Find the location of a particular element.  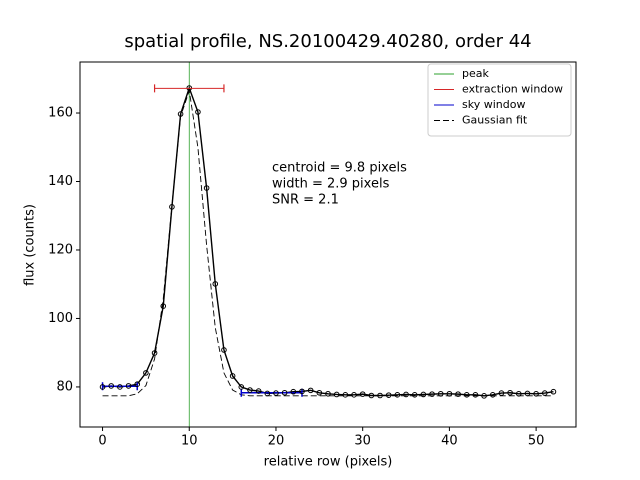

x-tick-label: 50 is located at coordinates (536, 441).